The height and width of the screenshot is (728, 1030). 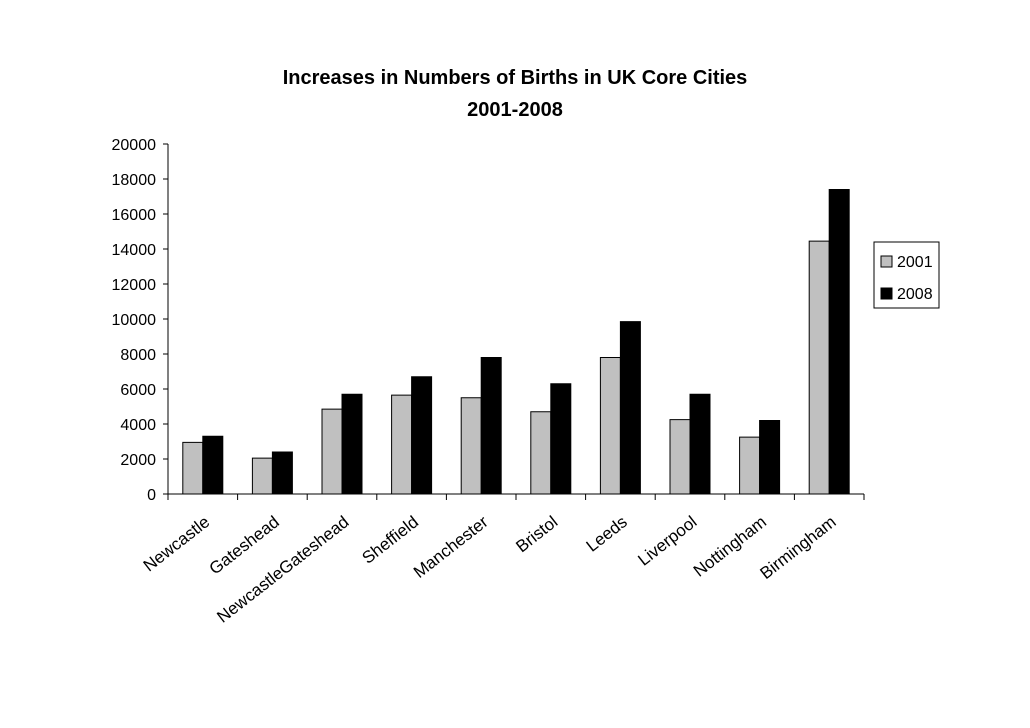 What do you see at coordinates (700, 444) in the screenshot?
I see `bar-2008-liverpool` at bounding box center [700, 444].